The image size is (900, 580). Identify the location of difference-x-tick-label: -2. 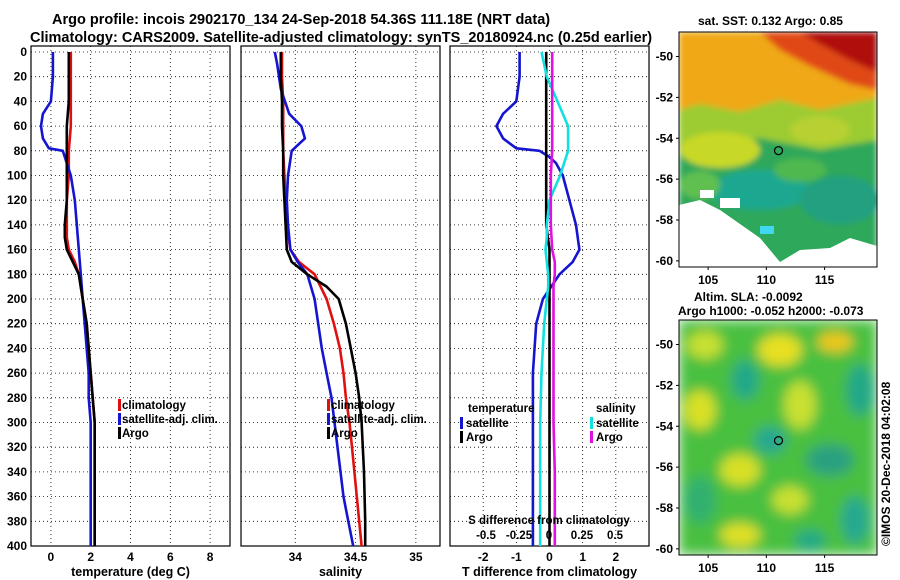
(483, 557).